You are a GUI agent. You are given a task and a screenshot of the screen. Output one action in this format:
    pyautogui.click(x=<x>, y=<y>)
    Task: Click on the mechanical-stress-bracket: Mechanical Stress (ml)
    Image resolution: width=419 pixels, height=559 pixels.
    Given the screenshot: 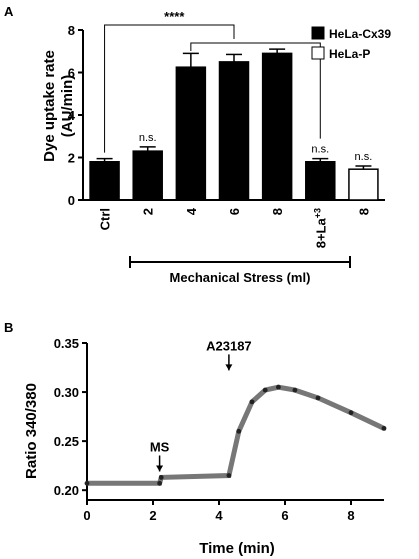 What is the action you would take?
    pyautogui.click(x=240, y=270)
    